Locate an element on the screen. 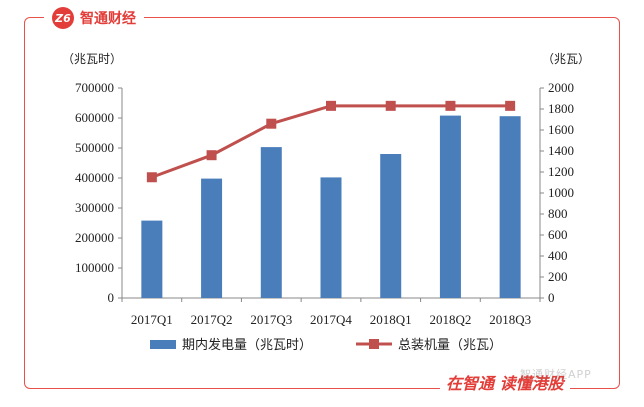  legend-marker-line is located at coordinates (374, 344).